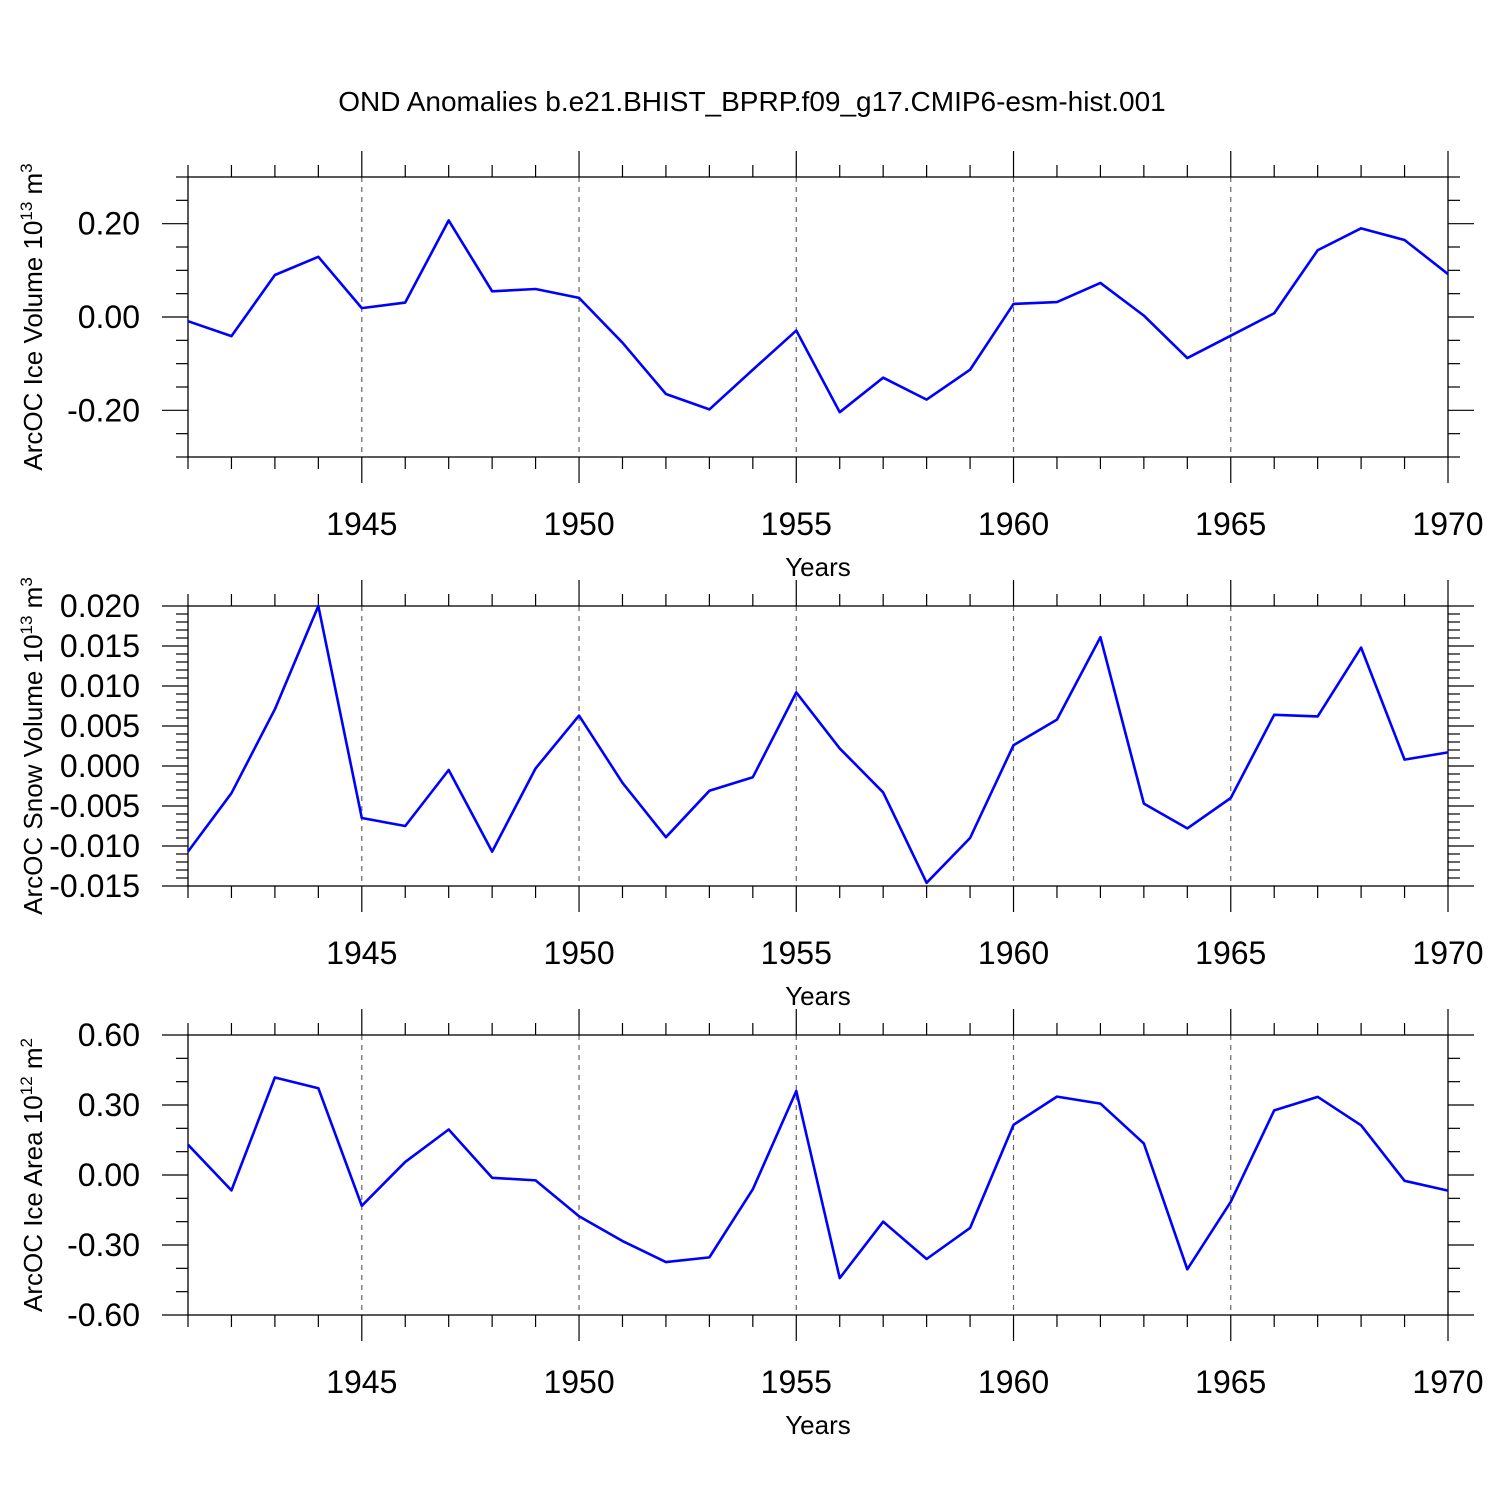 The image size is (1500, 1505). I want to click on y-tick-label: -0.005, so click(94, 806).